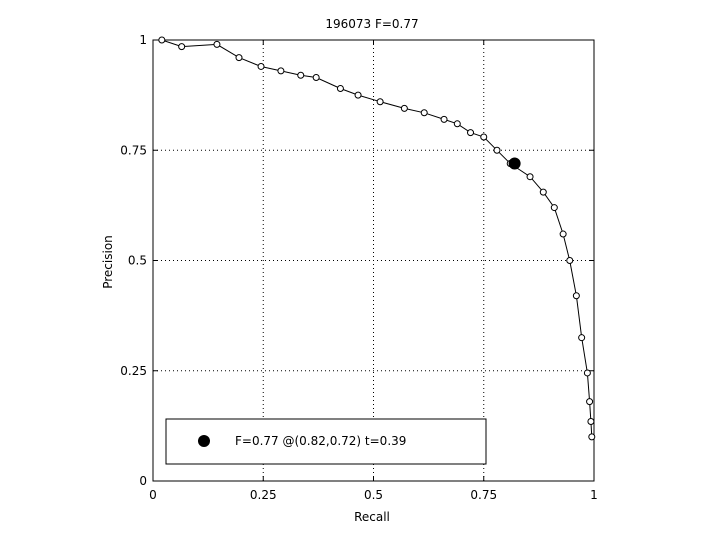  What do you see at coordinates (371, 24) in the screenshot?
I see `chart-title: 196073 F=0.77` at bounding box center [371, 24].